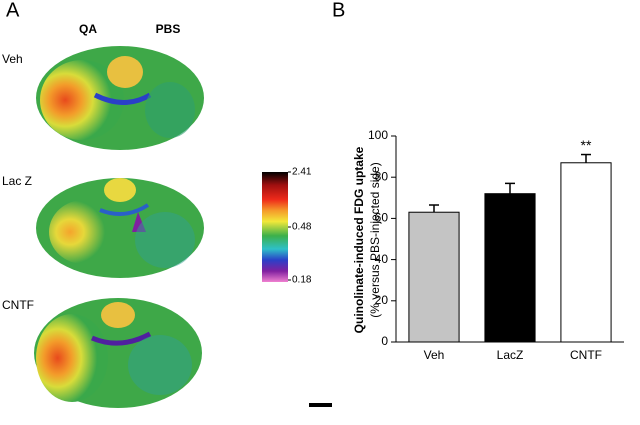 This screenshot has width=640, height=425. I want to click on row-label: Lac Z, so click(17, 181).